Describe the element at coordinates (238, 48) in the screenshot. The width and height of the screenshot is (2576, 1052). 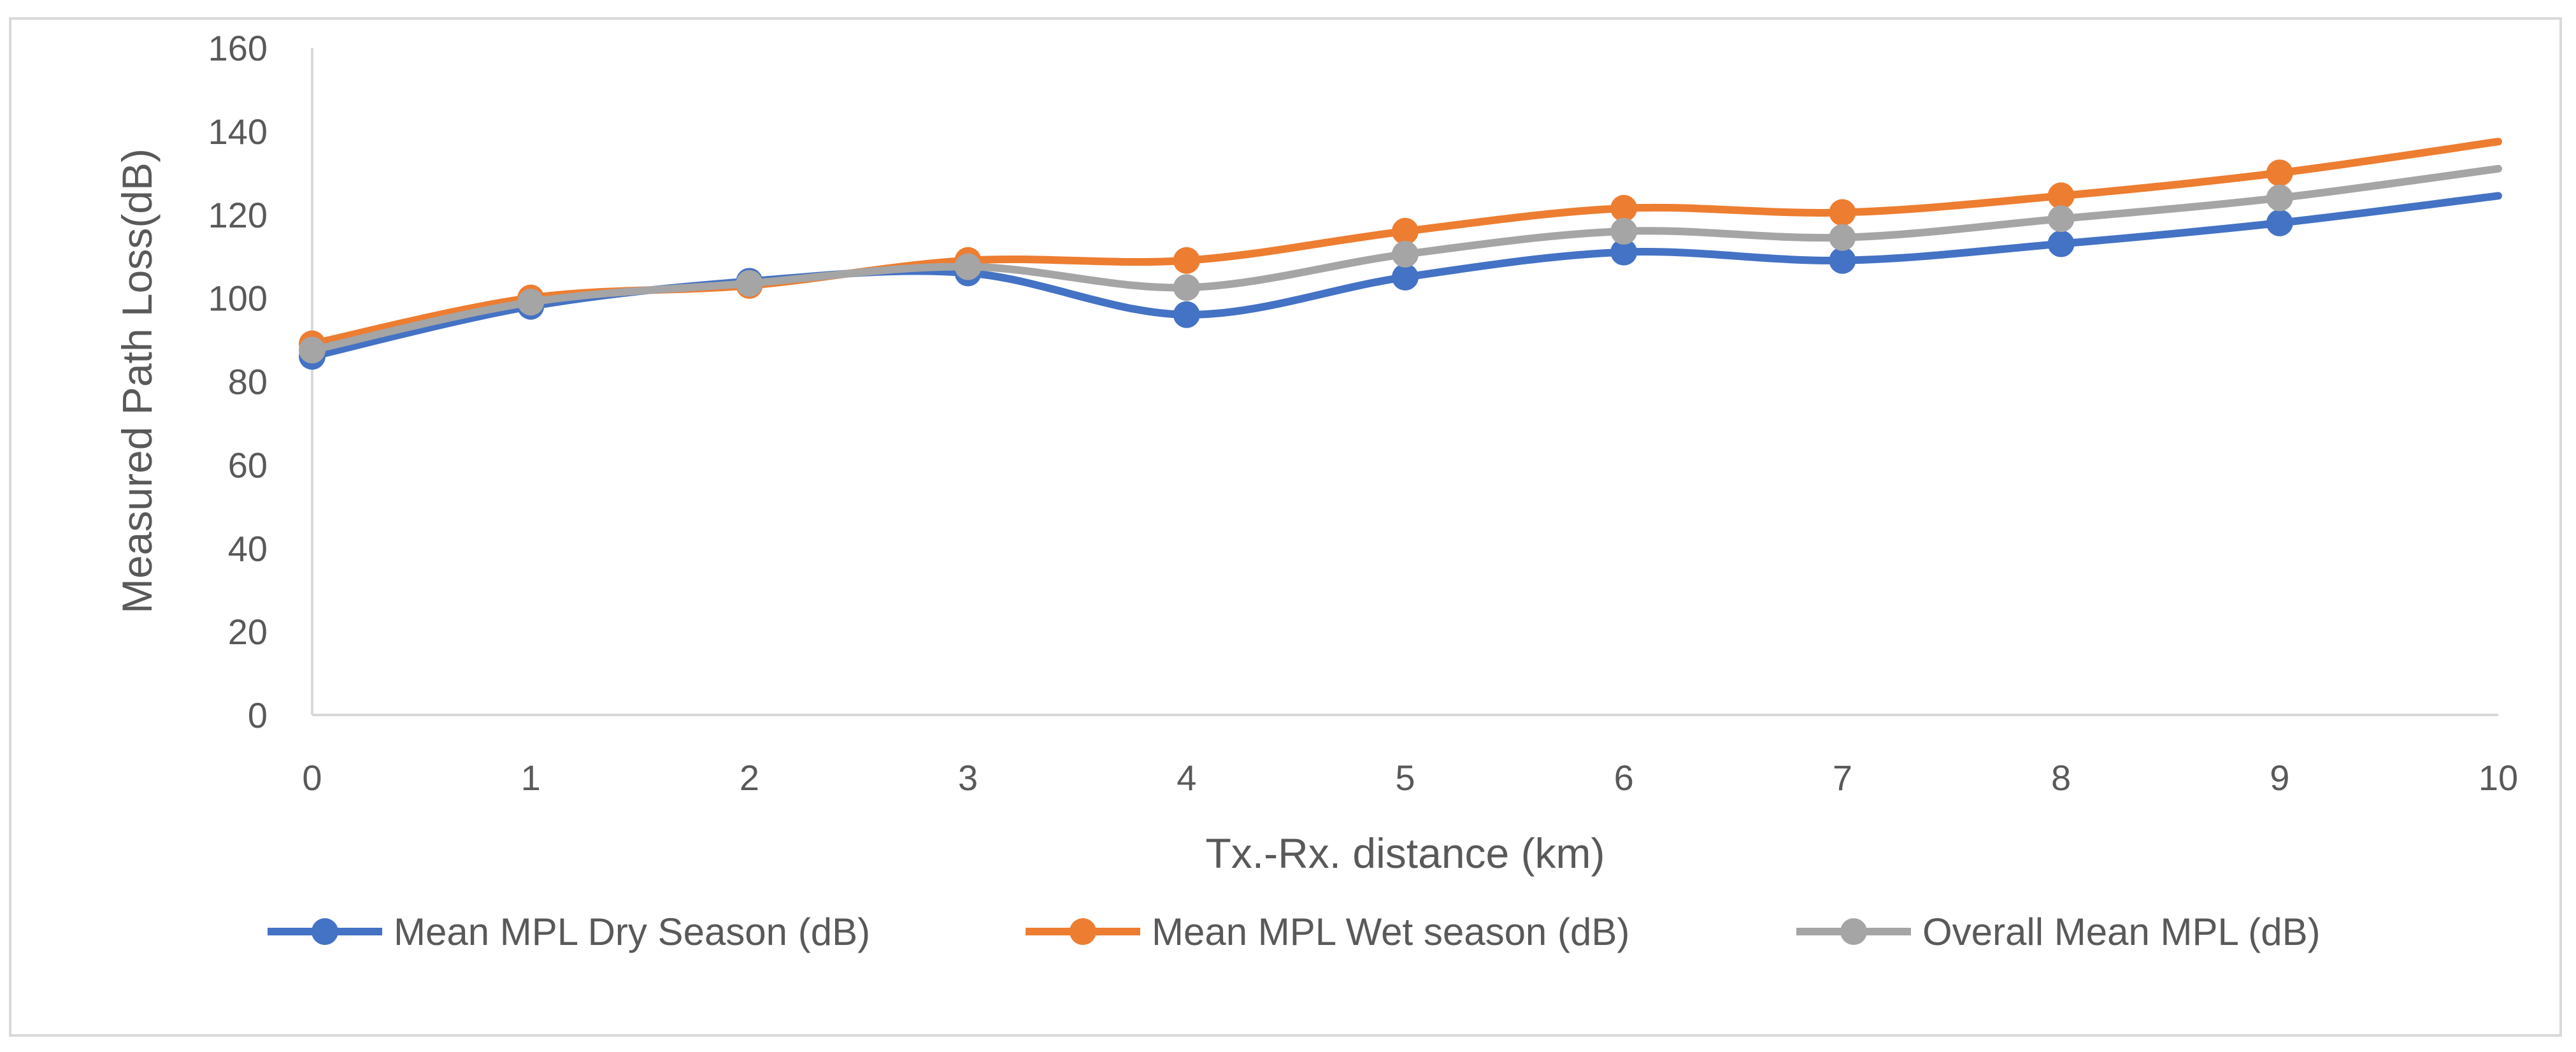
I see `y-tick-label: 160` at that location.